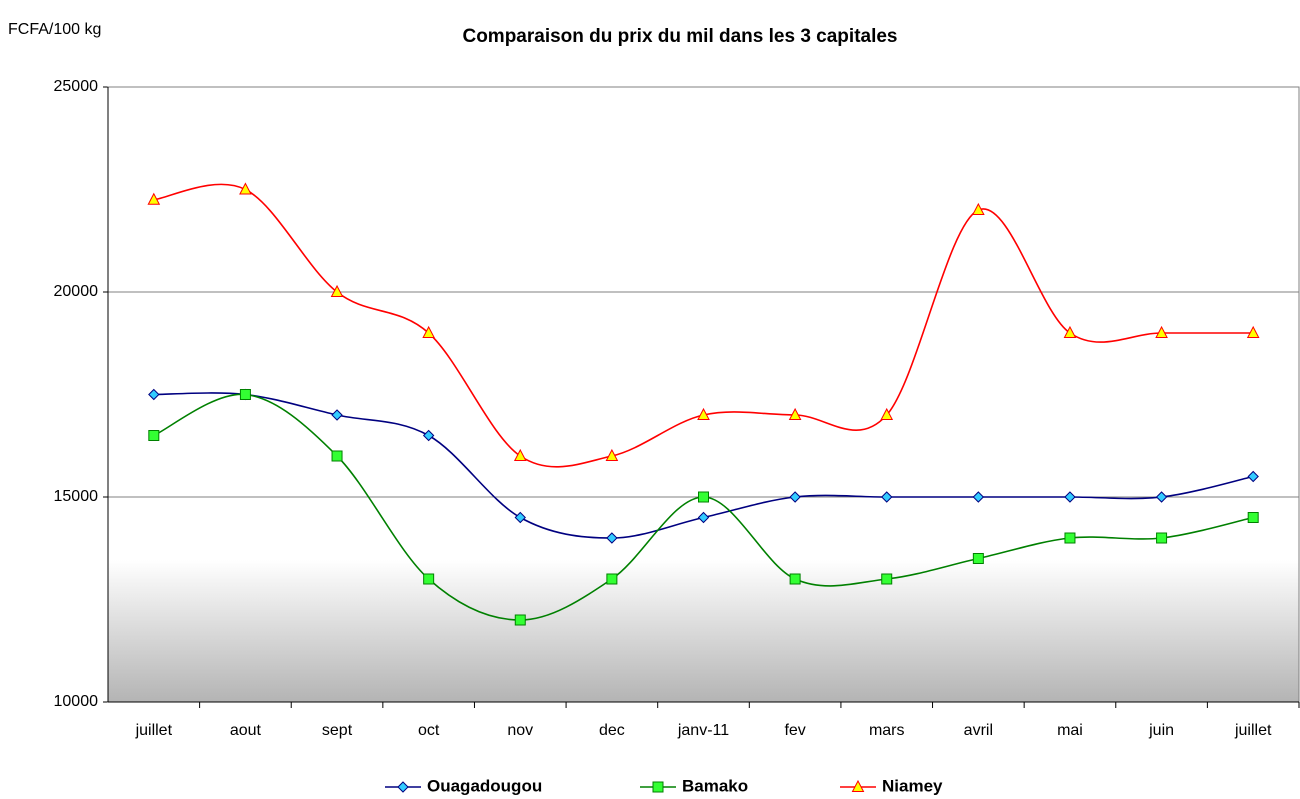  Describe the element at coordinates (887, 730) in the screenshot. I see `x-tick-label: mars` at that location.